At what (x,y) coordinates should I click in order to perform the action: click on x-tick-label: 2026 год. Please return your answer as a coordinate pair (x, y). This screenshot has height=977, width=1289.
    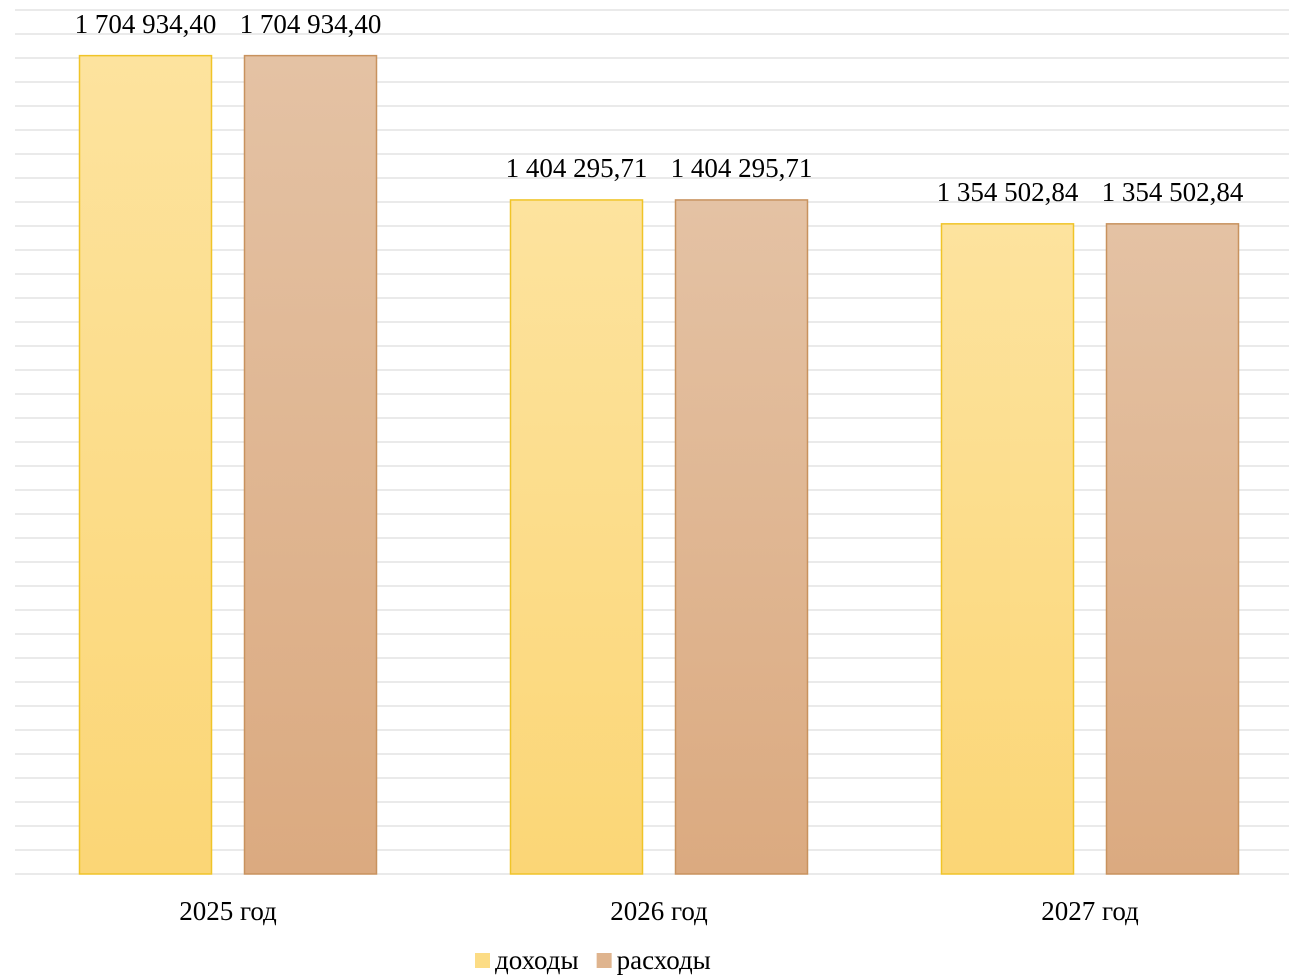
    Looking at the image, I should click on (659, 911).